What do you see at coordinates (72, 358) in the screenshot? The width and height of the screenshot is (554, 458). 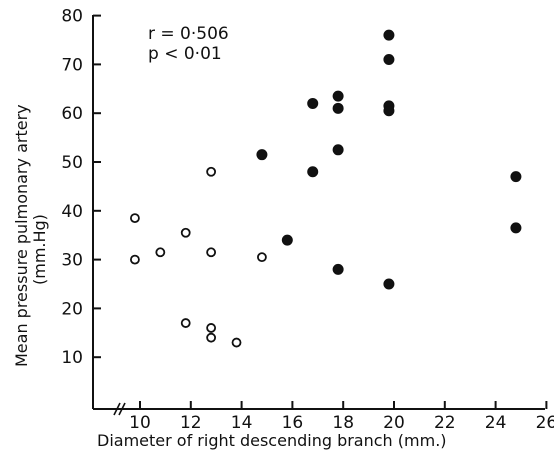 I see `y-tick-label: 10` at bounding box center [72, 358].